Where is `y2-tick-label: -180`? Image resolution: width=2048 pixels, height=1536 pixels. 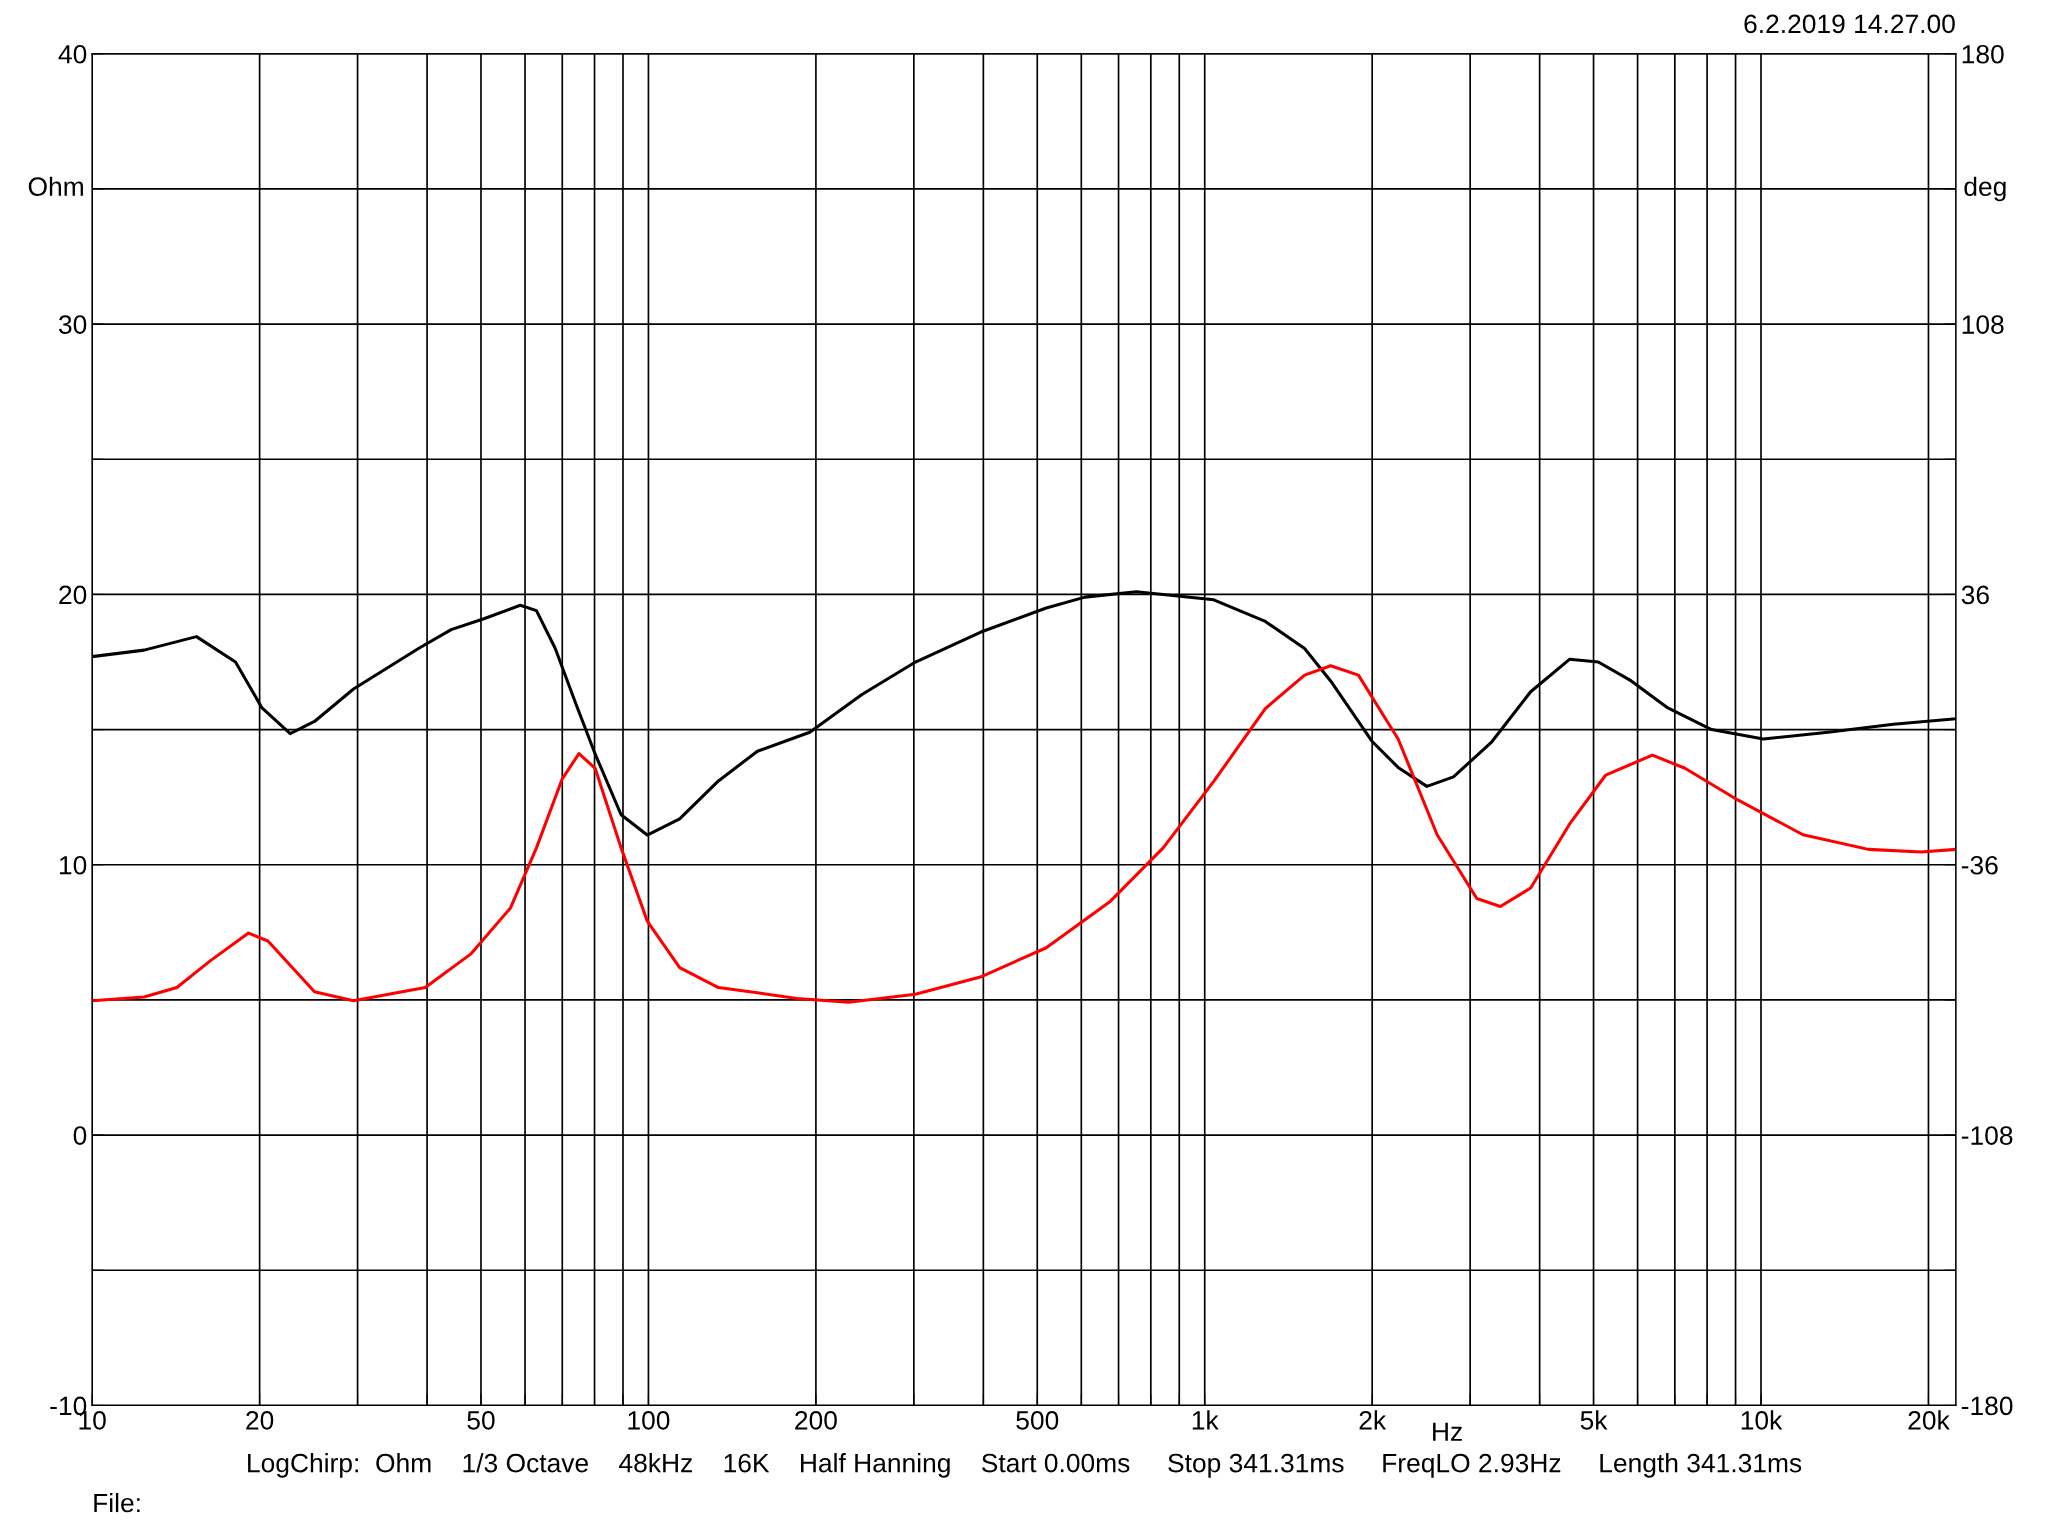
y2-tick-label: -180 is located at coordinates (1987, 1406).